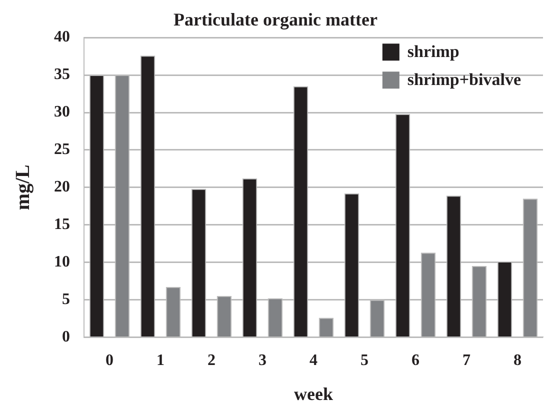 The height and width of the screenshot is (418, 555). I want to click on x-tick-label: 2, so click(212, 360).